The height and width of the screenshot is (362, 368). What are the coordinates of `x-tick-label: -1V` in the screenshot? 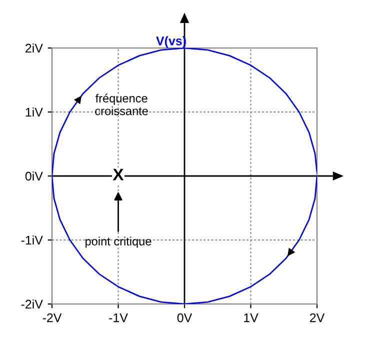 It's located at (118, 317).